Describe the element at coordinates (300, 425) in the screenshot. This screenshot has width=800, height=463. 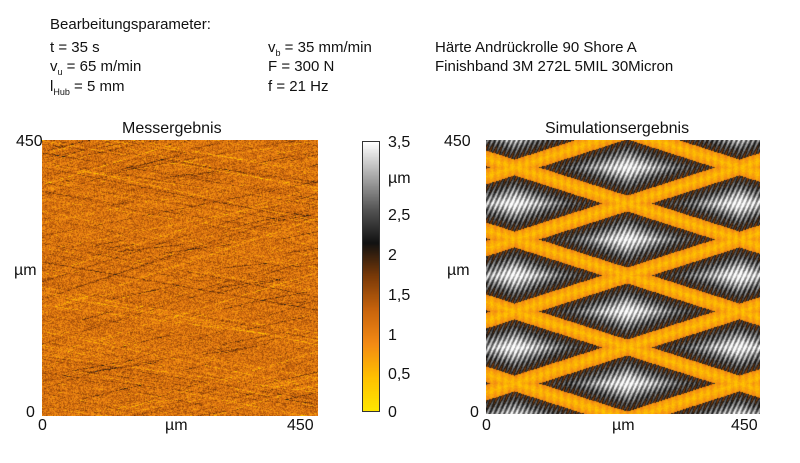
I see `x-tick-right-measurement: 450` at that location.